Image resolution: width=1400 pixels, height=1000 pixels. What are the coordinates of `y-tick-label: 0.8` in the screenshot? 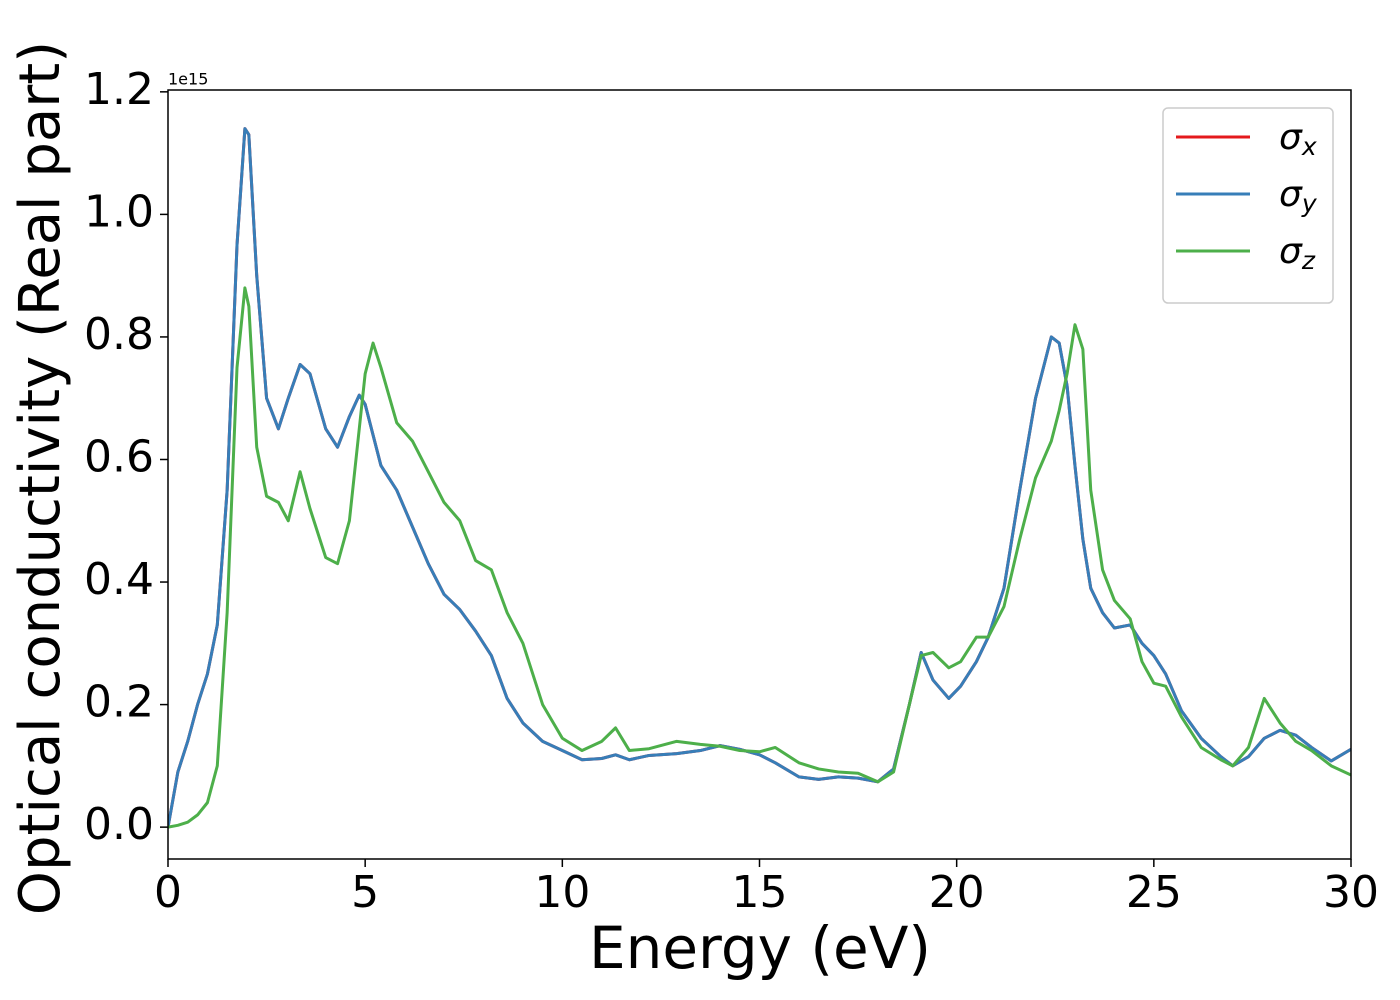 It's located at (119, 334).